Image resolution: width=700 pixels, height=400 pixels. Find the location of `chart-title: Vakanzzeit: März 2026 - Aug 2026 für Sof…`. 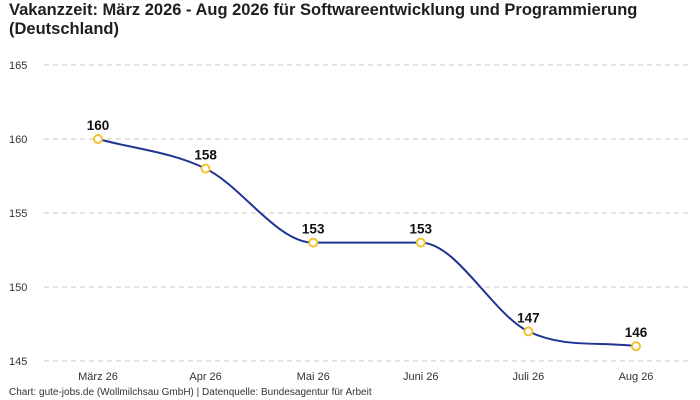

chart-title: Vakanzzeit: März 2026 - Aug 2026 für Sof… is located at coordinates (323, 19).